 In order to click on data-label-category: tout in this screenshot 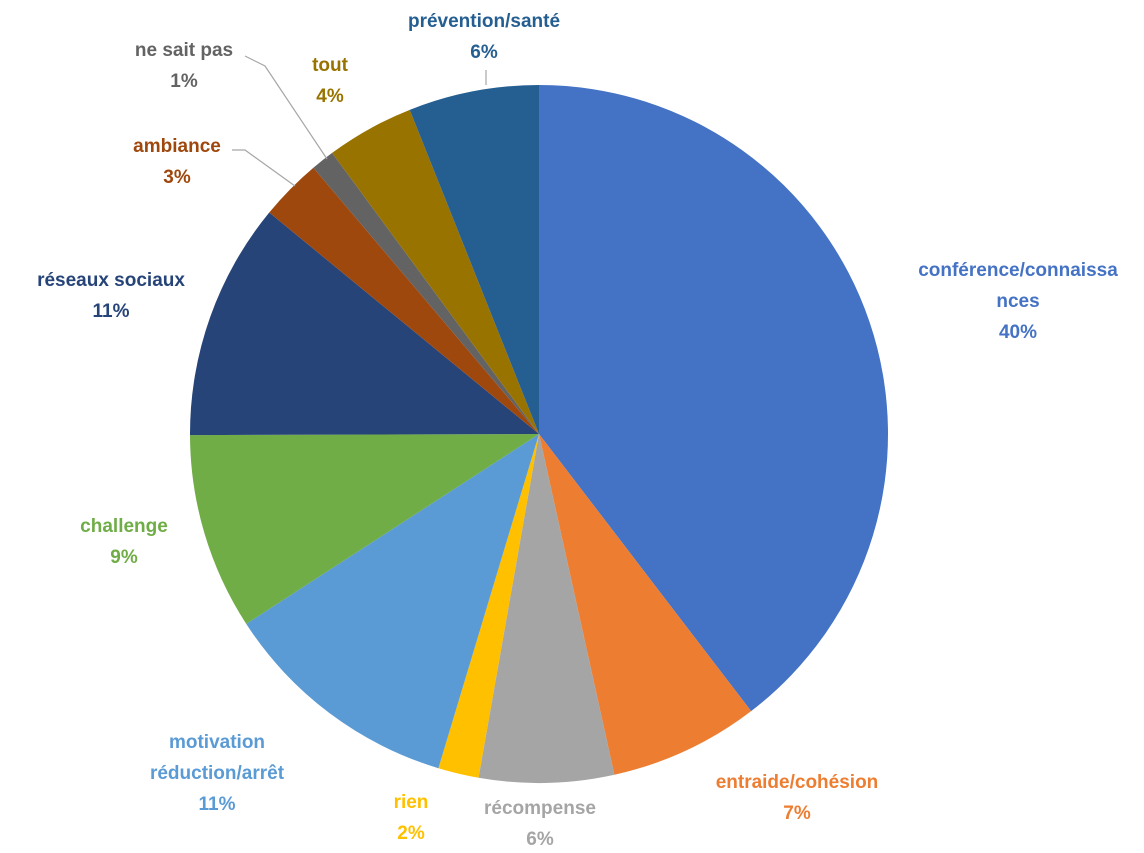, I will do `click(330, 65)`.